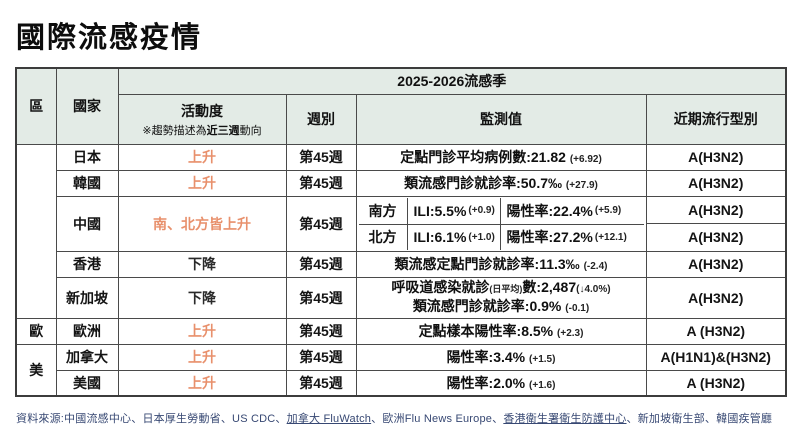 The image size is (800, 430). I want to click on country-cell: 加拿大, so click(87, 357).